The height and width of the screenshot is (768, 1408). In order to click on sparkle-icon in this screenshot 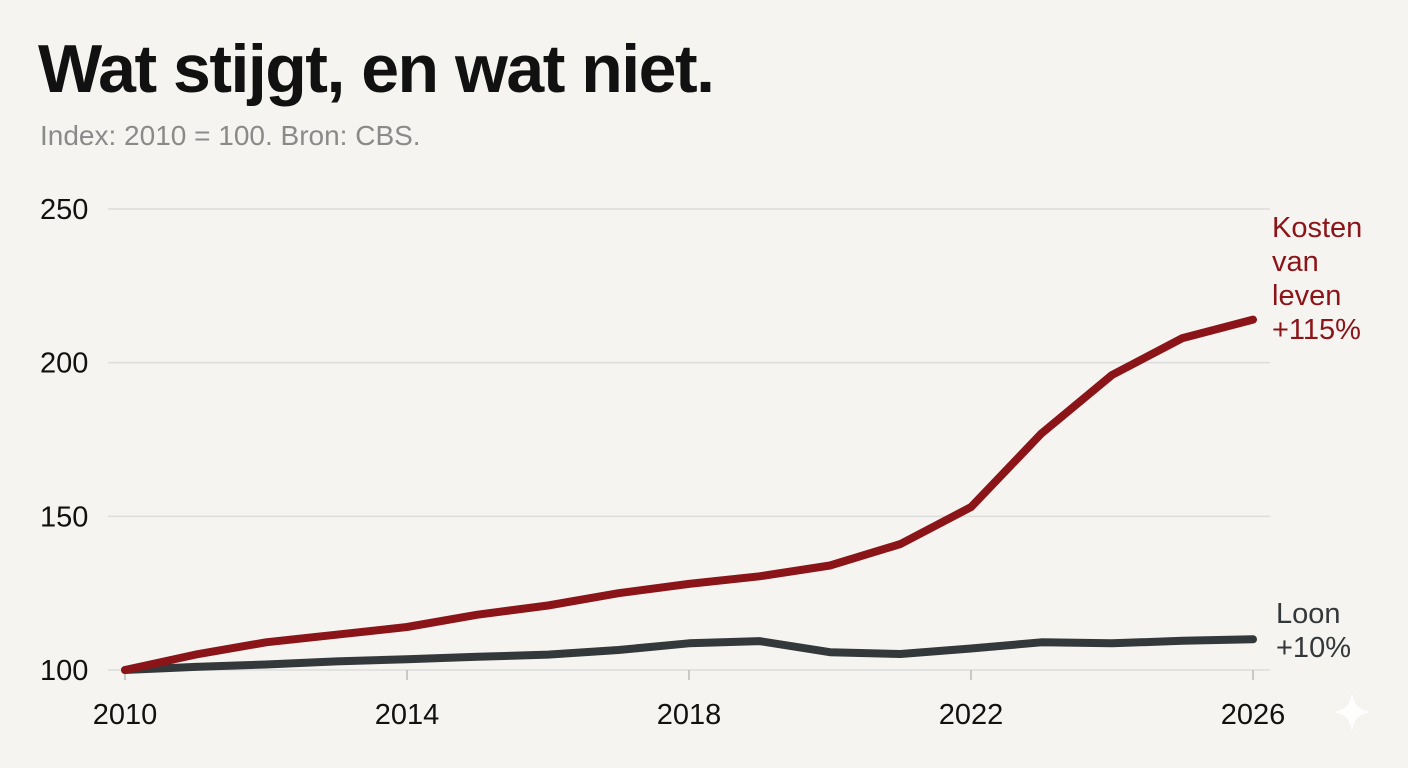, I will do `click(1352, 712)`.